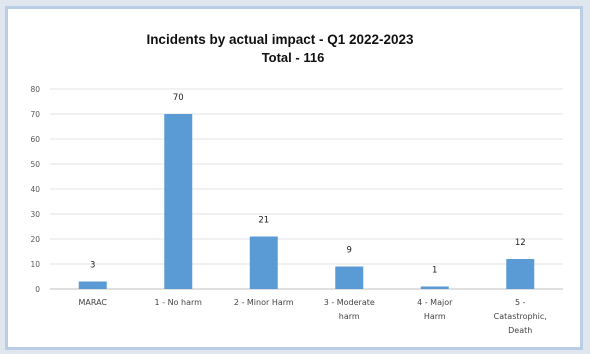 The height and width of the screenshot is (354, 590). Describe the element at coordinates (35, 114) in the screenshot. I see `y-tick-label: 70` at that location.